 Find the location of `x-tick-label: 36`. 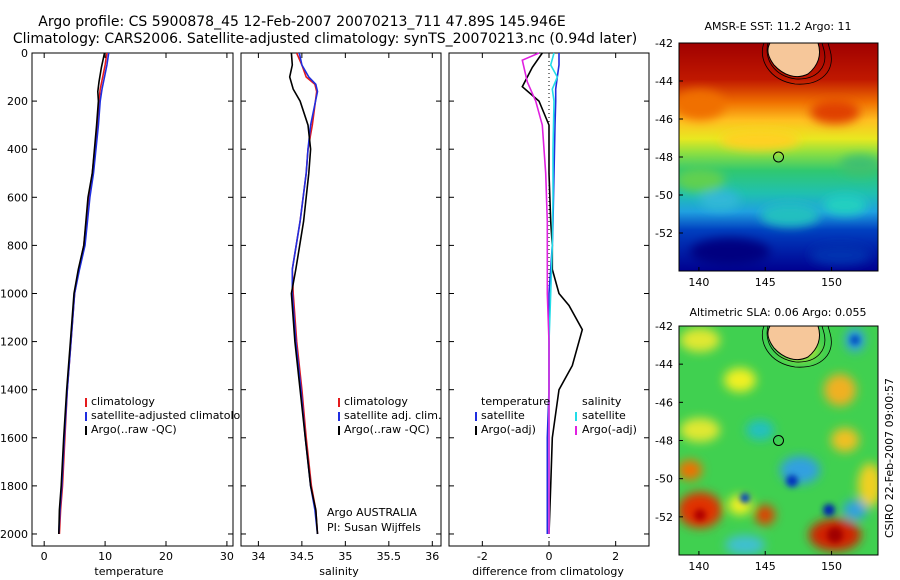

x-tick-label: 36 is located at coordinates (432, 556).